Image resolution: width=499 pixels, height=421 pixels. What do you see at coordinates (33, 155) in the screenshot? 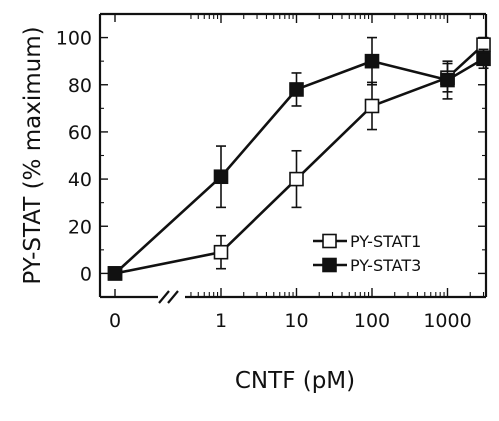
I see `y-axis-title: PY-STAT (% maximum)` at bounding box center [33, 155].